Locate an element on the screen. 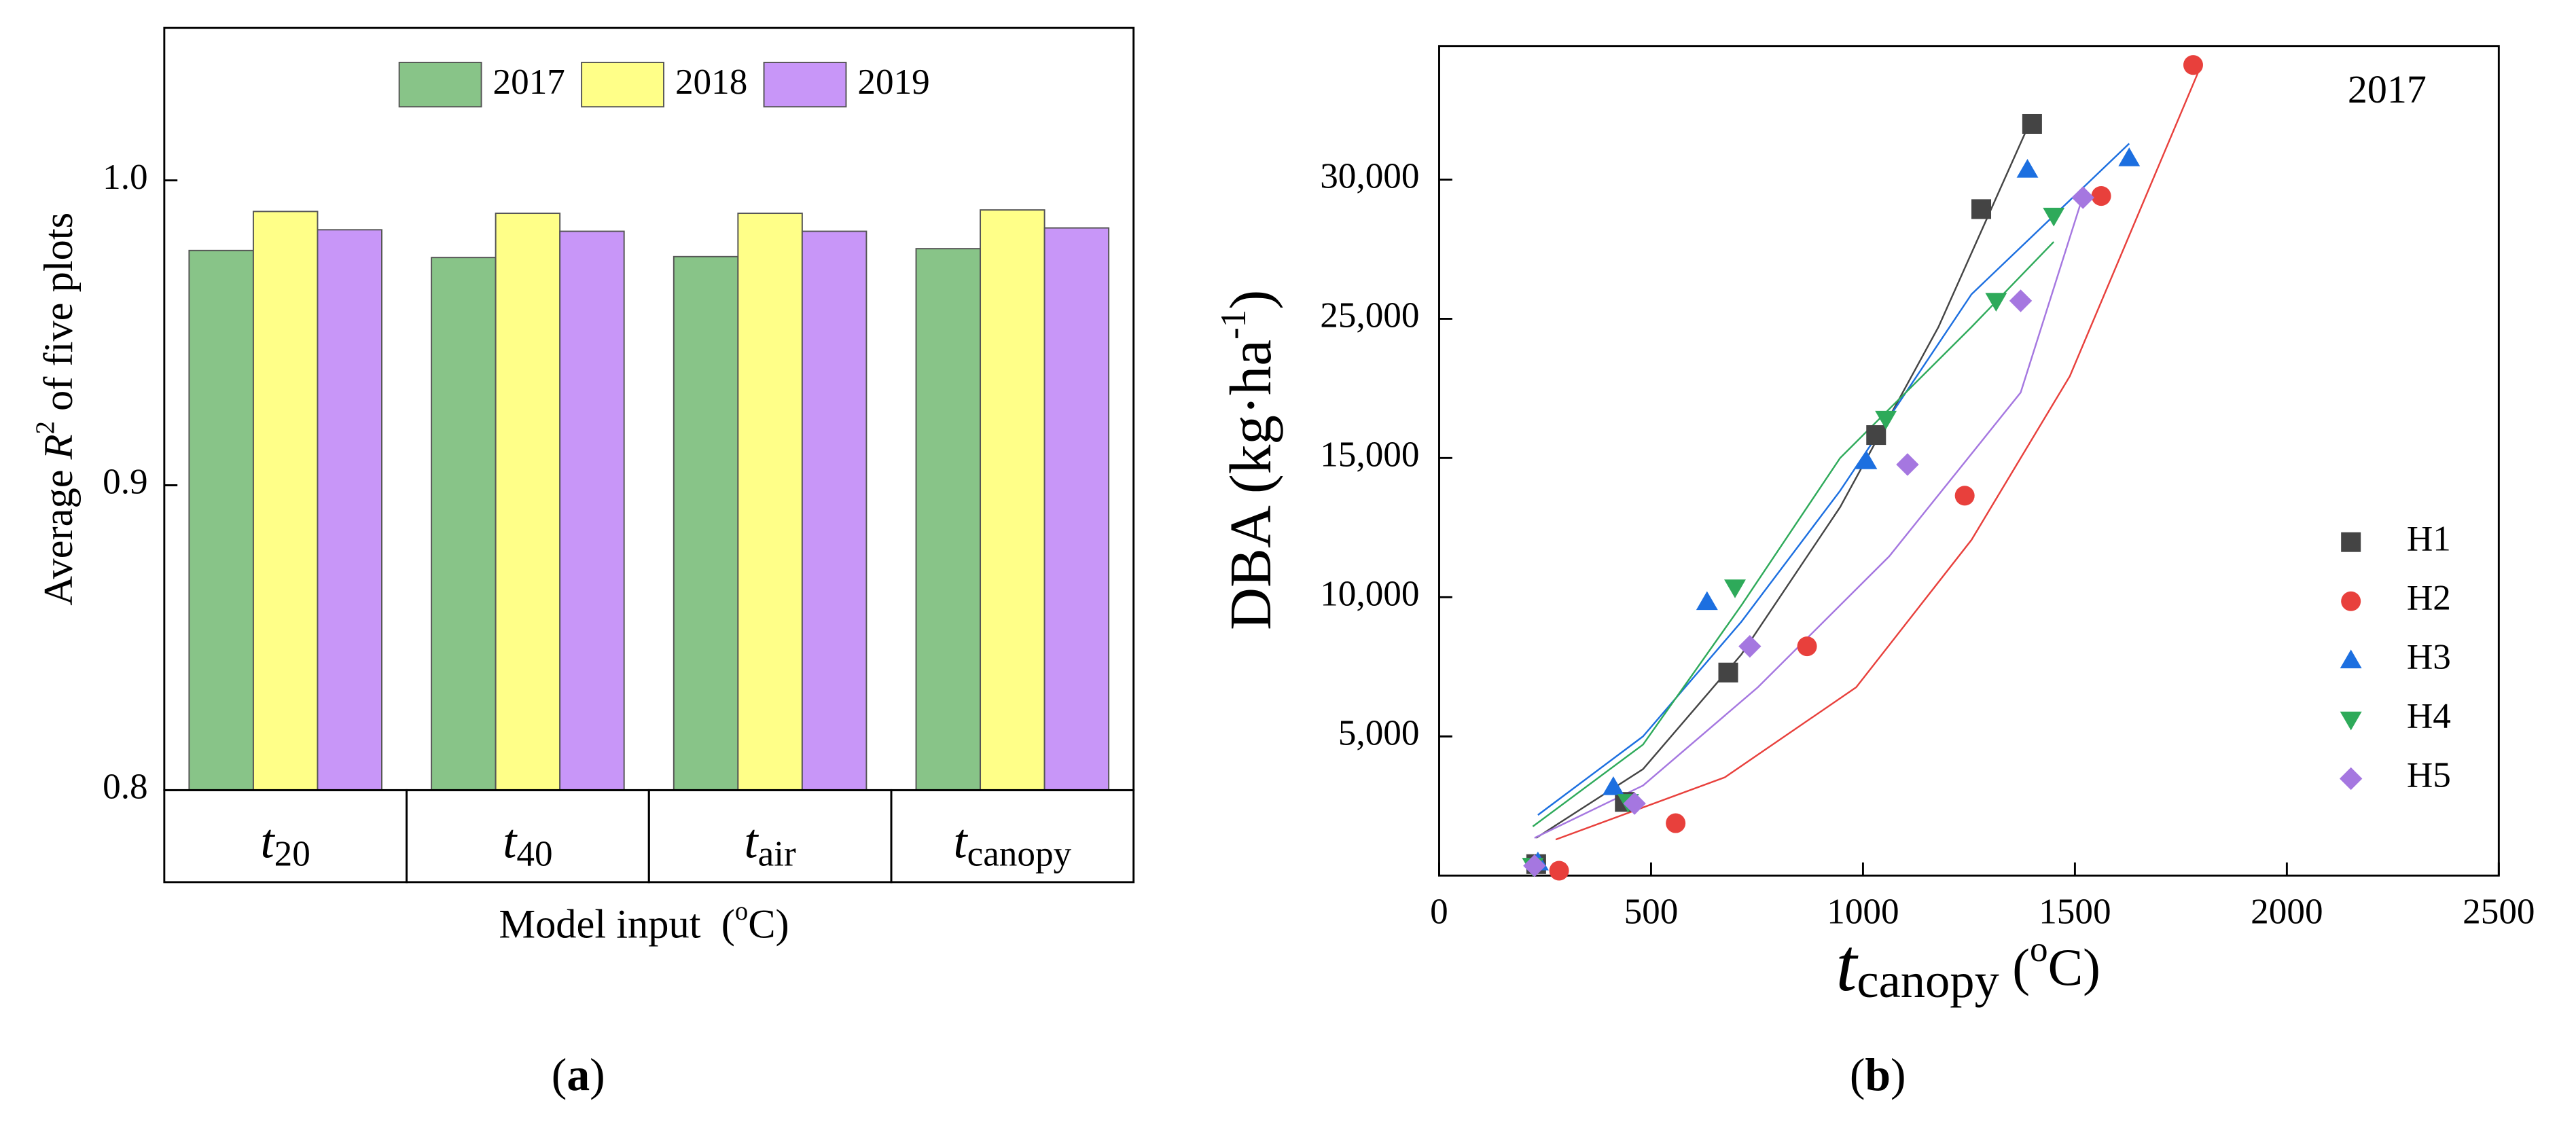 The width and height of the screenshot is (2576, 1122). x-axis-label: Model input (oC) is located at coordinates (644, 922).